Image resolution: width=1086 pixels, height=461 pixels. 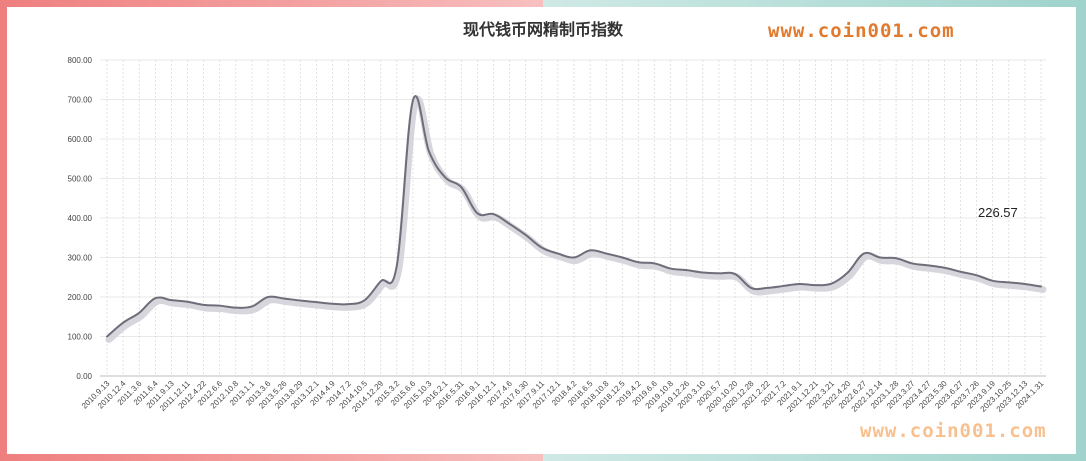 I want to click on y-tick-label: 800.00, so click(x=80, y=60).